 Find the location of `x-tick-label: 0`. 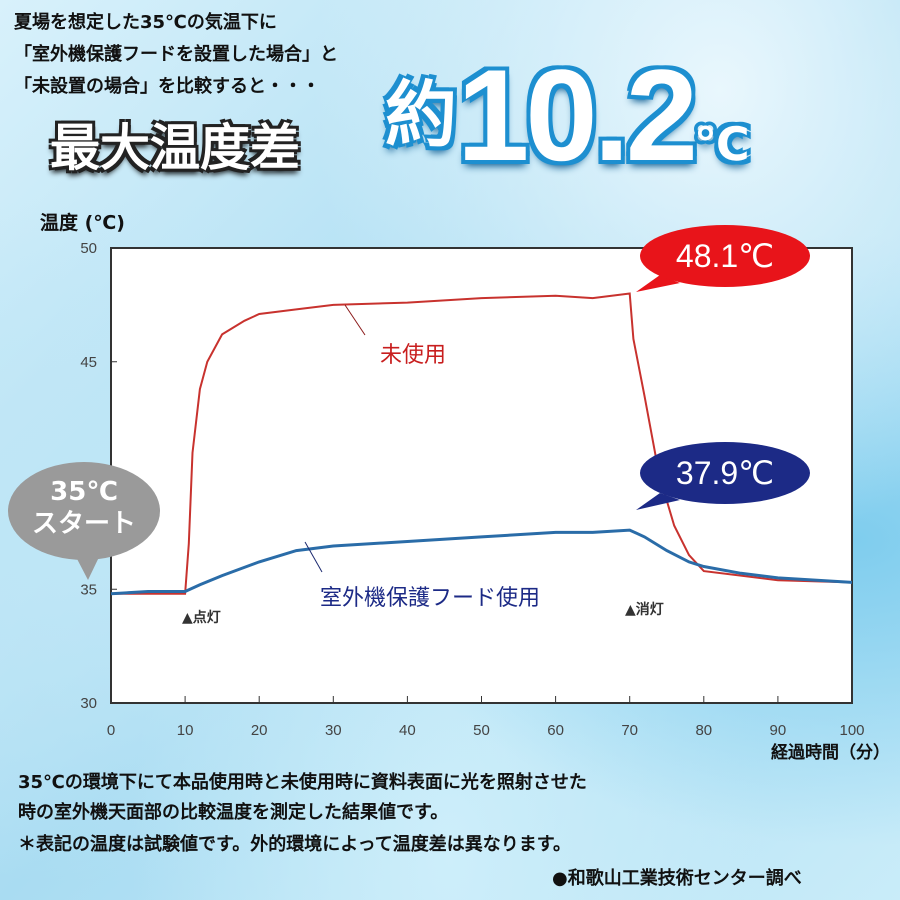

x-tick-label: 0 is located at coordinates (111, 730).